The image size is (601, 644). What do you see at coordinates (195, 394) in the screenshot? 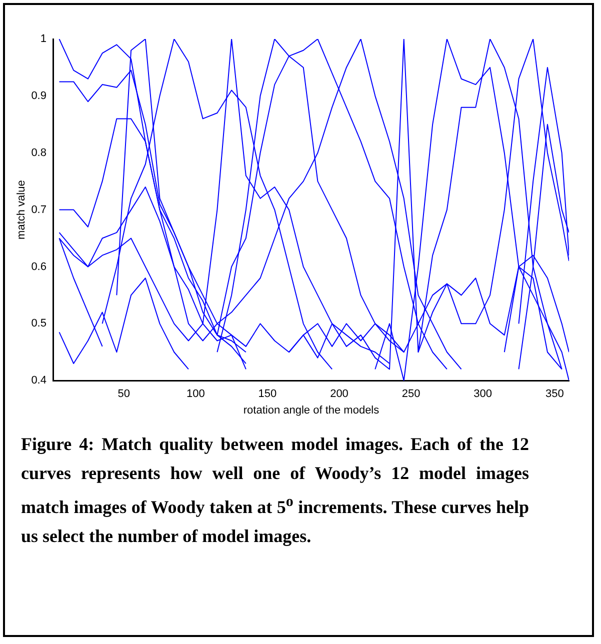
I see `x-tick-label: 100` at bounding box center [195, 394].